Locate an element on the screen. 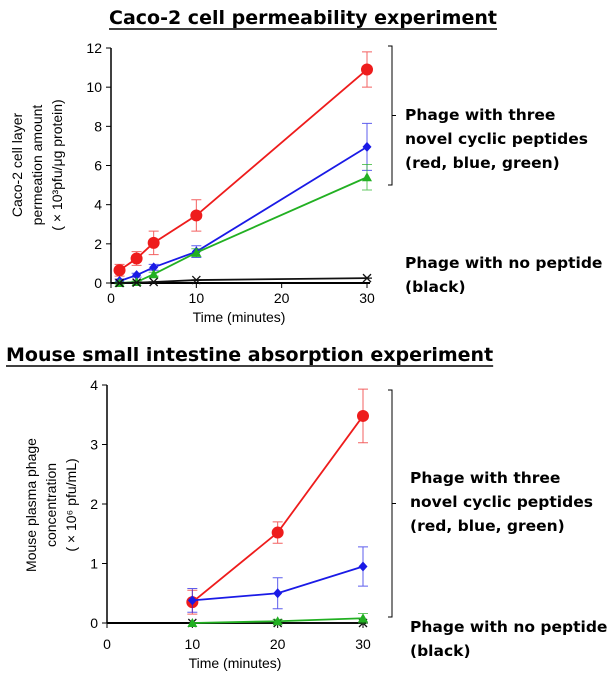 The height and width of the screenshot is (683, 607). y-axis-label: Caco-2 cell layer is located at coordinates (17, 165).